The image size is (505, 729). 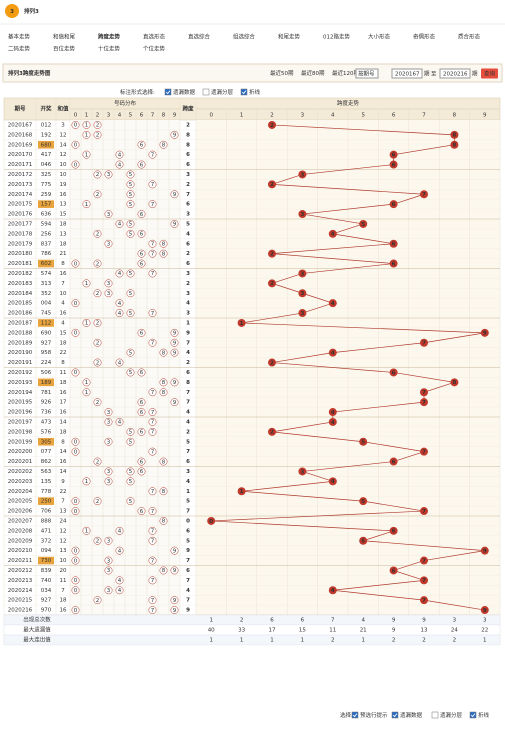 What do you see at coordinates (46, 254) in the screenshot?
I see `draw-number: 786` at bounding box center [46, 254].